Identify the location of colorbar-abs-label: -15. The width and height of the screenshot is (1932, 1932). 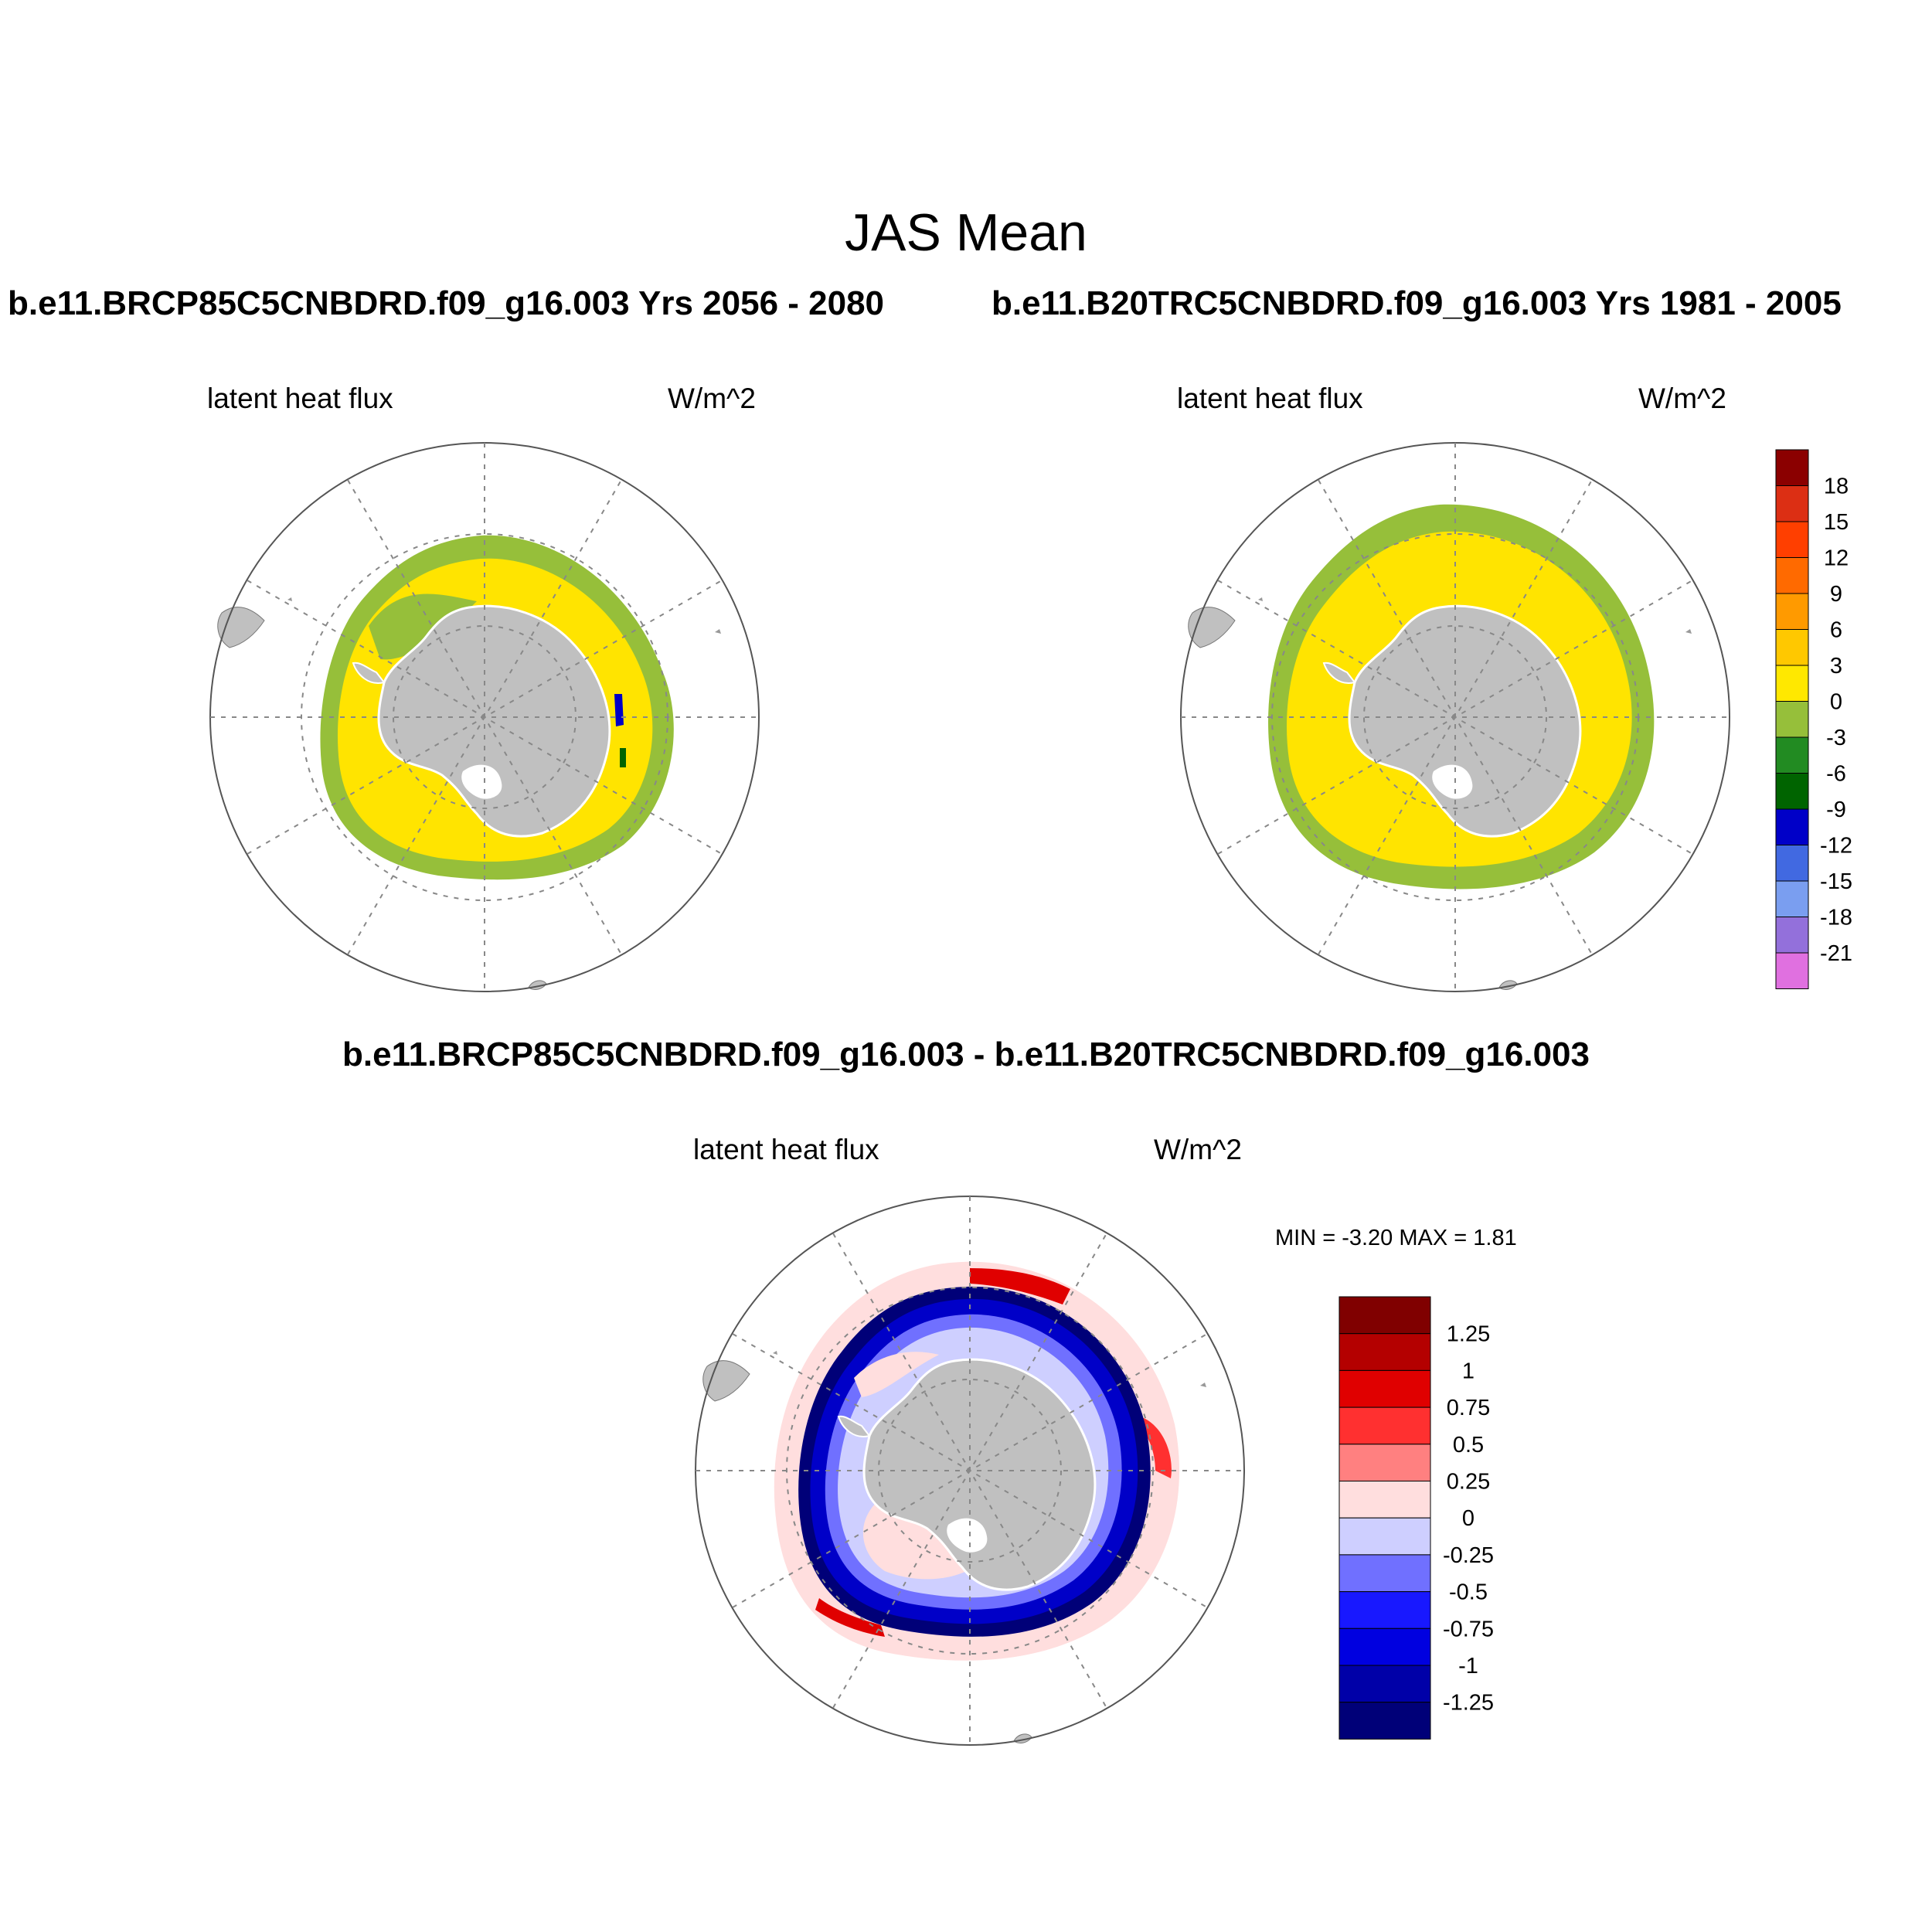
(1836, 882).